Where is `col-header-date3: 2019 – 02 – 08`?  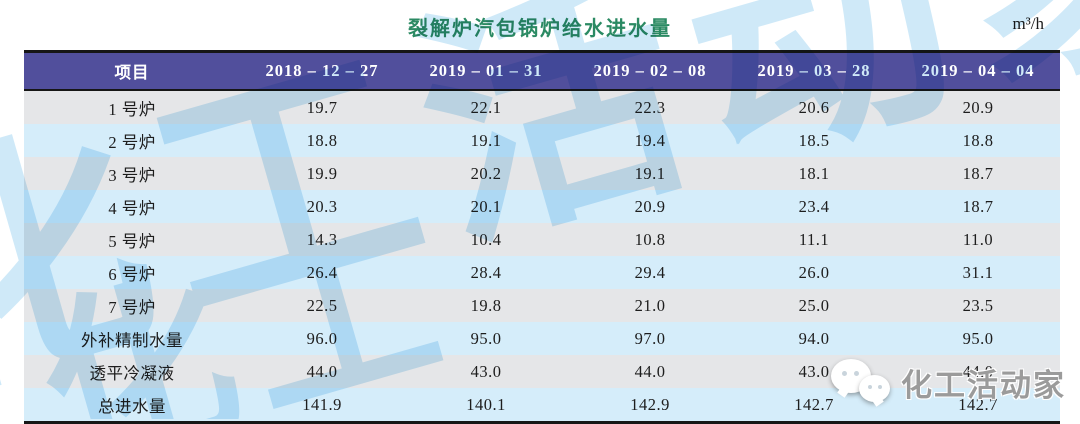
col-header-date3: 2019 – 02 – 08 is located at coordinates (650, 70).